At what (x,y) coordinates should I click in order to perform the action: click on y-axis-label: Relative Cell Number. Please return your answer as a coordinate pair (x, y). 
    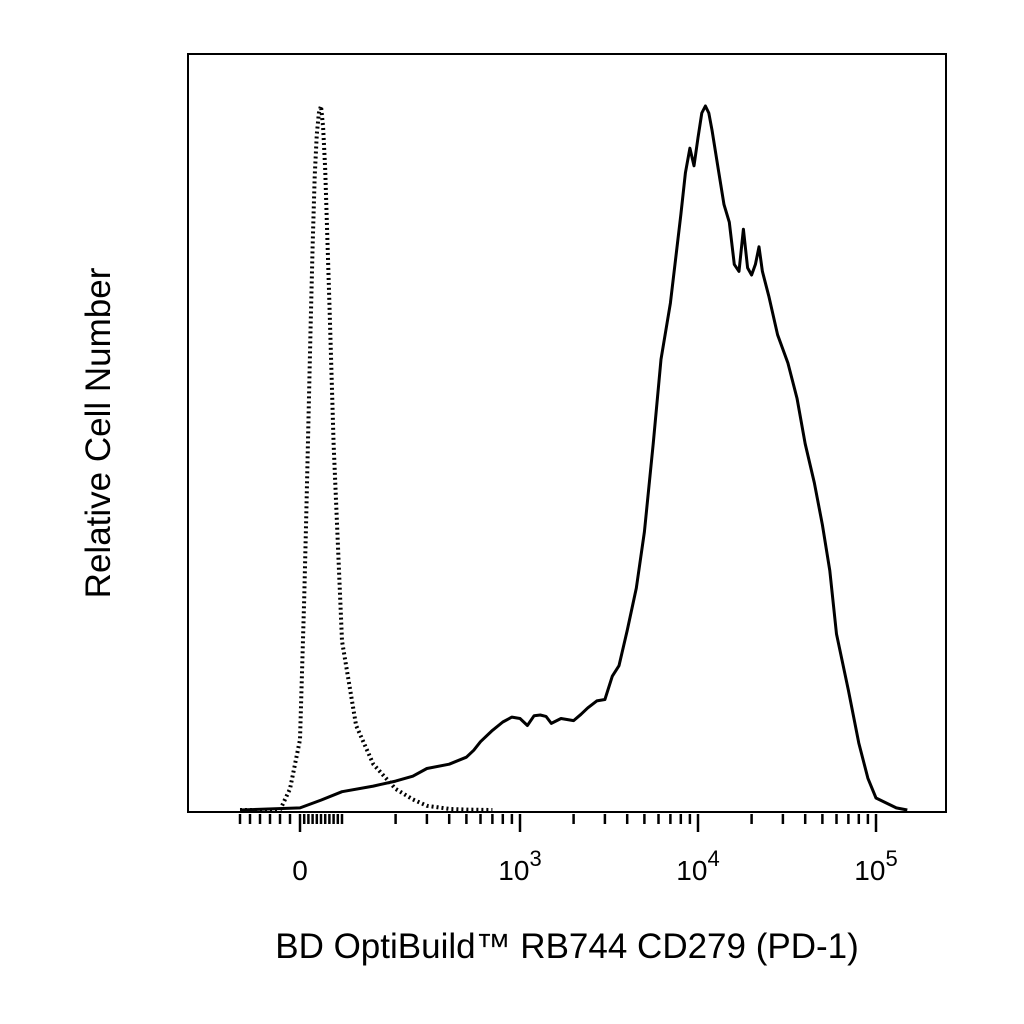
    Looking at the image, I should click on (98, 432).